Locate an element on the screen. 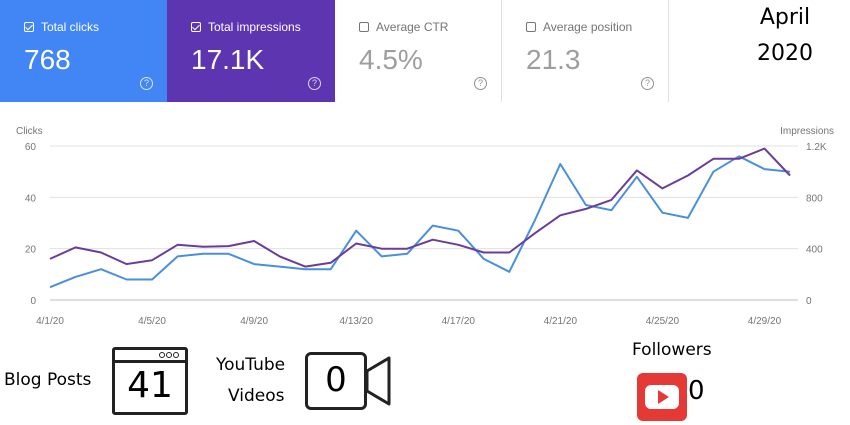 Image resolution: width=850 pixels, height=425 pixels. right-tick-label: 400 is located at coordinates (814, 250).